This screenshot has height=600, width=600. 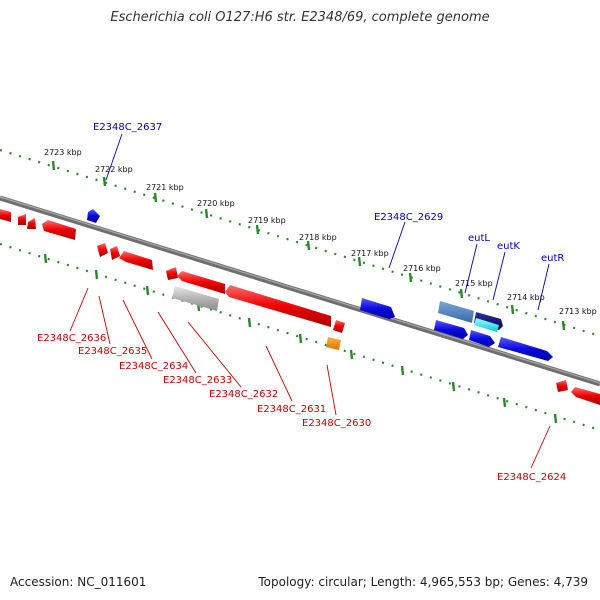 I want to click on gene-label: E2348C_2636, so click(x=71, y=338).